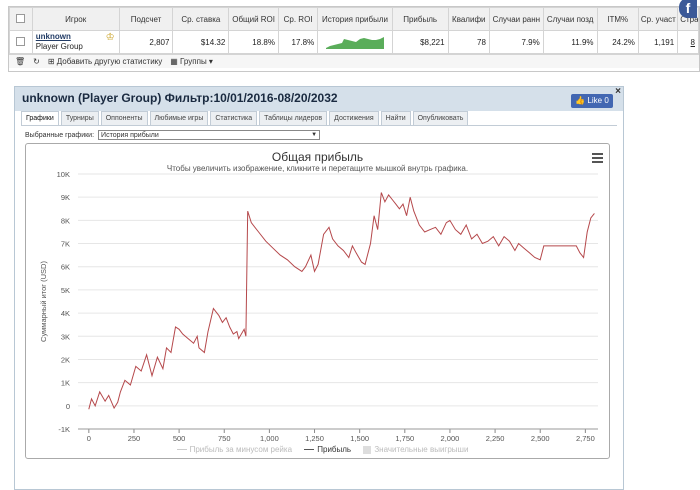 The image size is (700, 490). I want to click on facebook-like-button: 👍 Like 0, so click(592, 101).